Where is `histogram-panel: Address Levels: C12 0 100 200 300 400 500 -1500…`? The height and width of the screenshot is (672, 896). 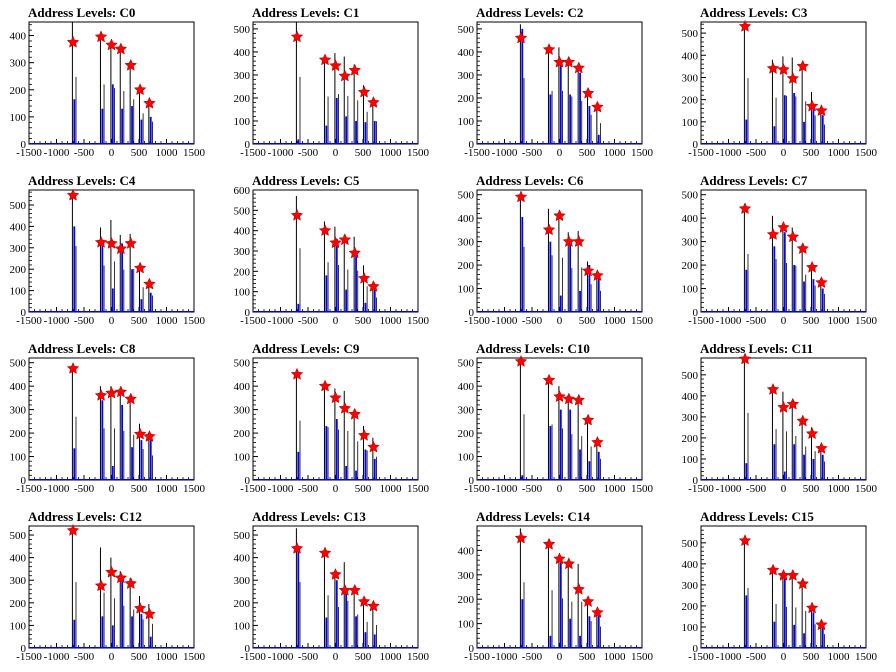 histogram-panel: Address Levels: C12 0 100 200 300 400 500 -1500… is located at coordinates (112, 588).